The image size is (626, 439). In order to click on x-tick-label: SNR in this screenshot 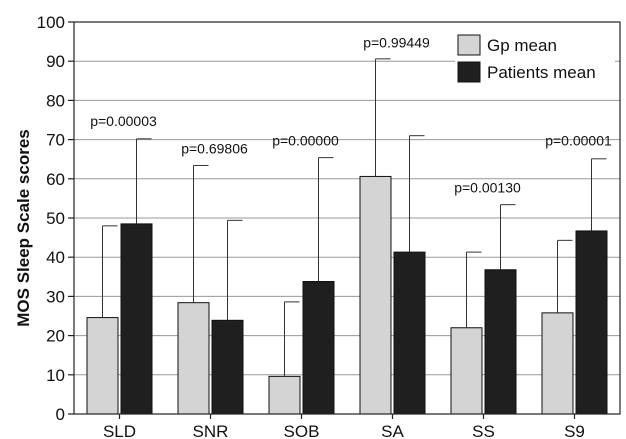, I will do `click(211, 430)`.